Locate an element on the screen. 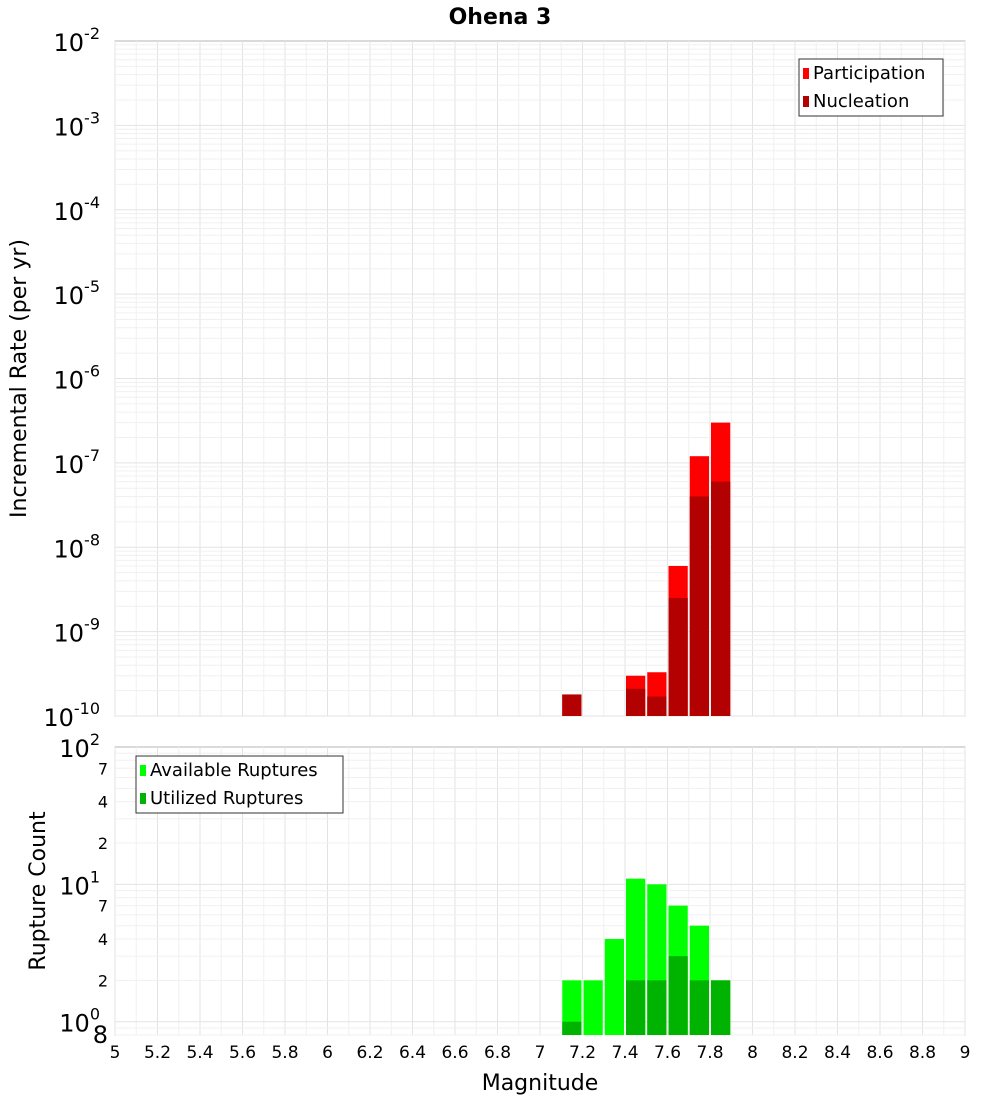 The height and width of the screenshot is (1100, 1000). count-y-minor-tick-label: 8 is located at coordinates (100, 1035).